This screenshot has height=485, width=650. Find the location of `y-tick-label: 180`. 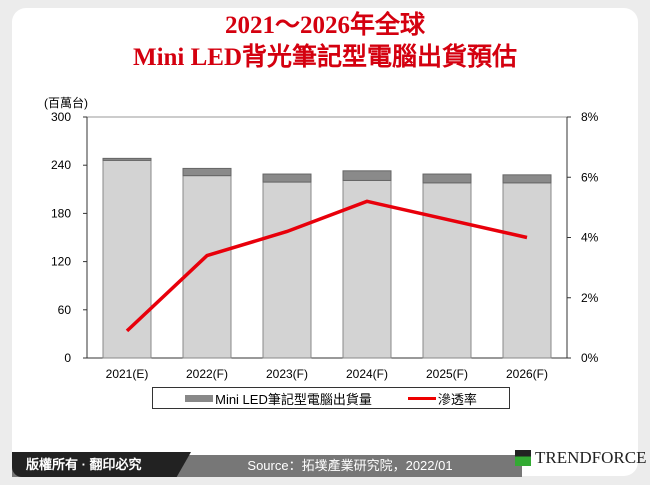

y-tick-label: 180 is located at coordinates (61, 213).